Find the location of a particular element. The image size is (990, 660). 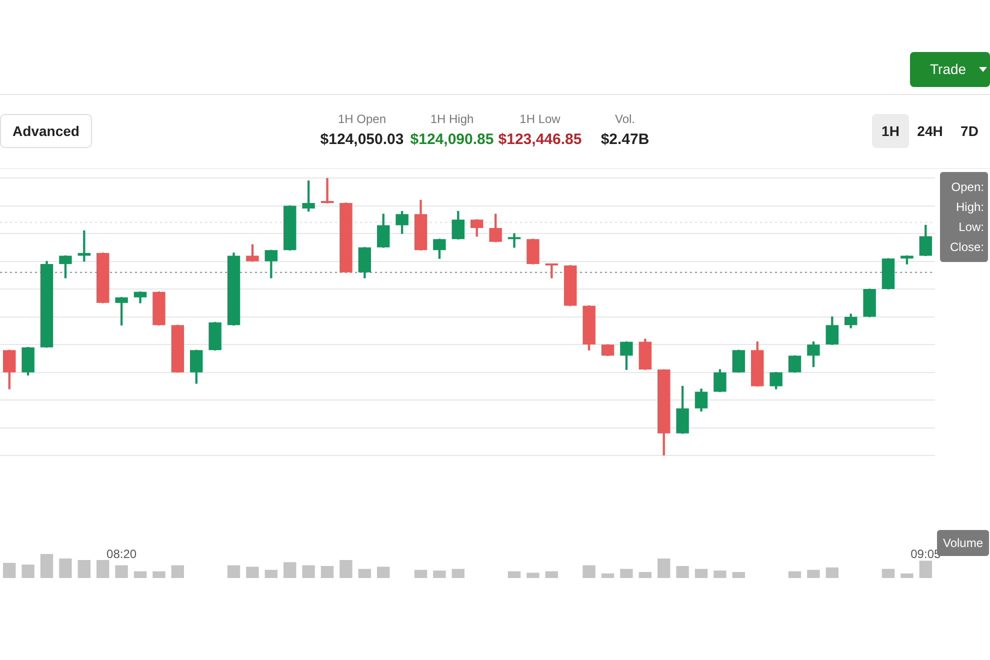

text: $124,090.85 is located at coordinates (452, 139).